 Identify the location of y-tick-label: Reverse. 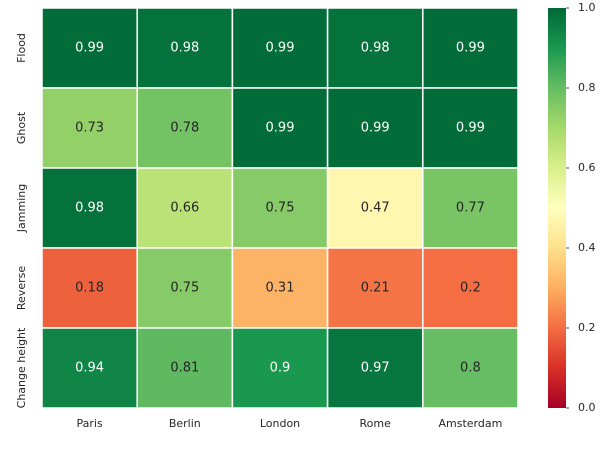
(21, 288).